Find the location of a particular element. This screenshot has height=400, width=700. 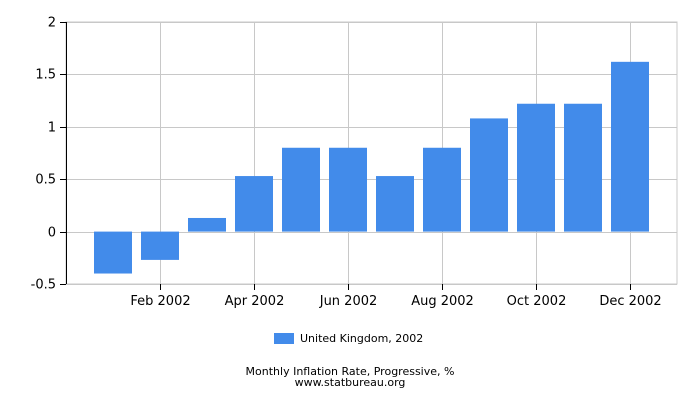

legend: United Kingdom, 2002 is located at coordinates (348, 338).